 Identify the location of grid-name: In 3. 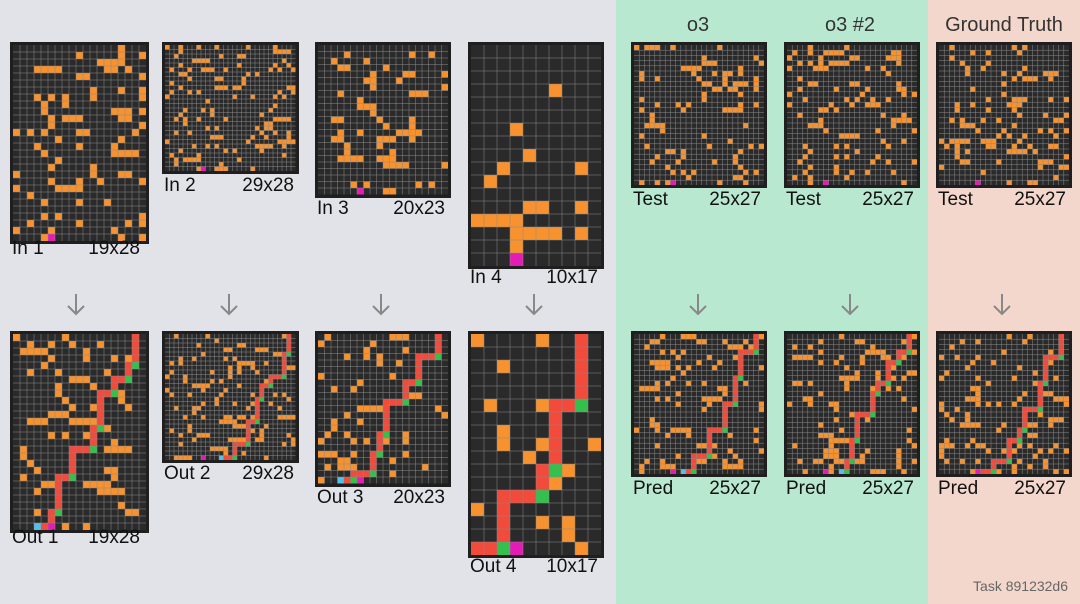
(333, 208).